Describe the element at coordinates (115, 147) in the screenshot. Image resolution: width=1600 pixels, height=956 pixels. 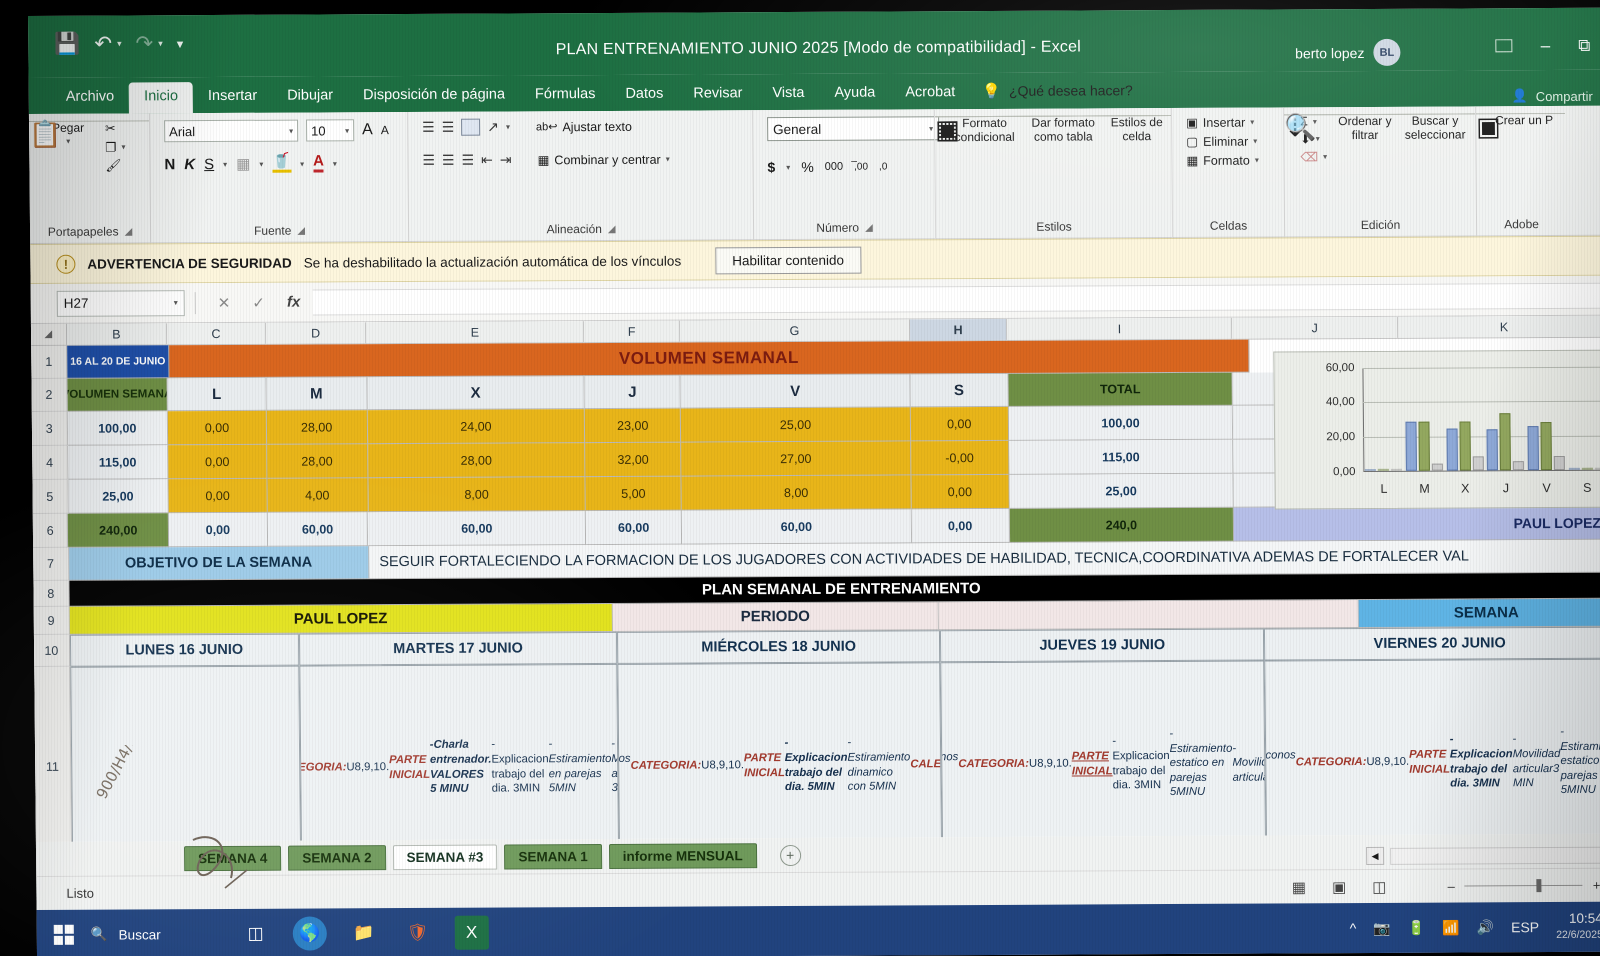
I see `copy-button: ❐ ▾` at that location.